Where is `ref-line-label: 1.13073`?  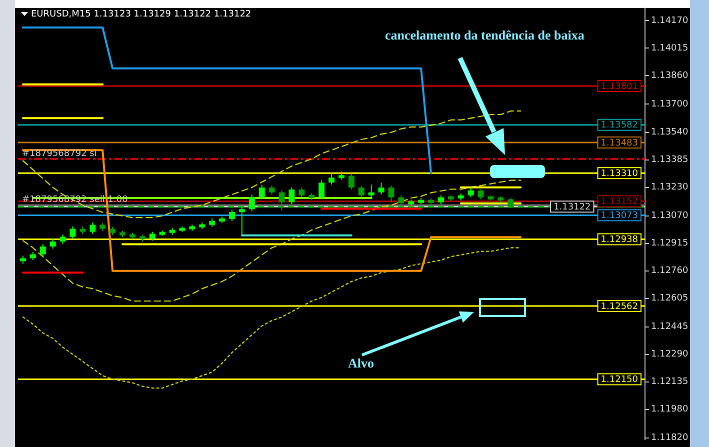
ref-line-label: 1.13073 is located at coordinates (619, 216).